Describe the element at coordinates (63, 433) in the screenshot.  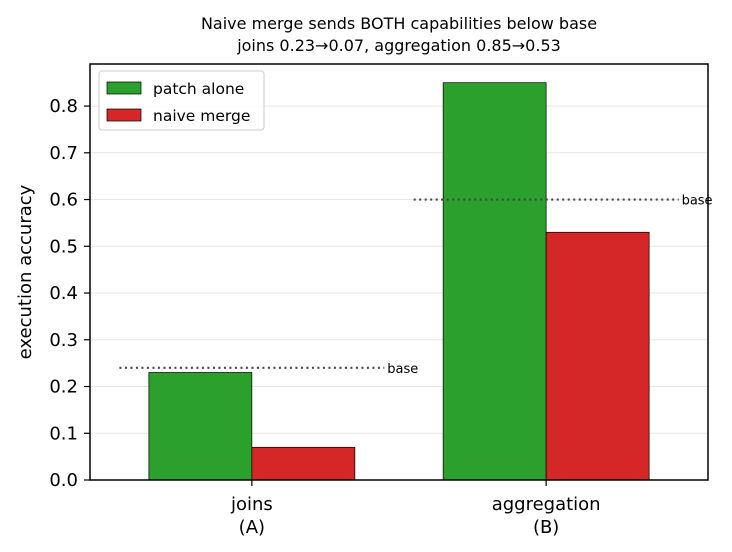
I see `y-tick-label: 0.1` at that location.